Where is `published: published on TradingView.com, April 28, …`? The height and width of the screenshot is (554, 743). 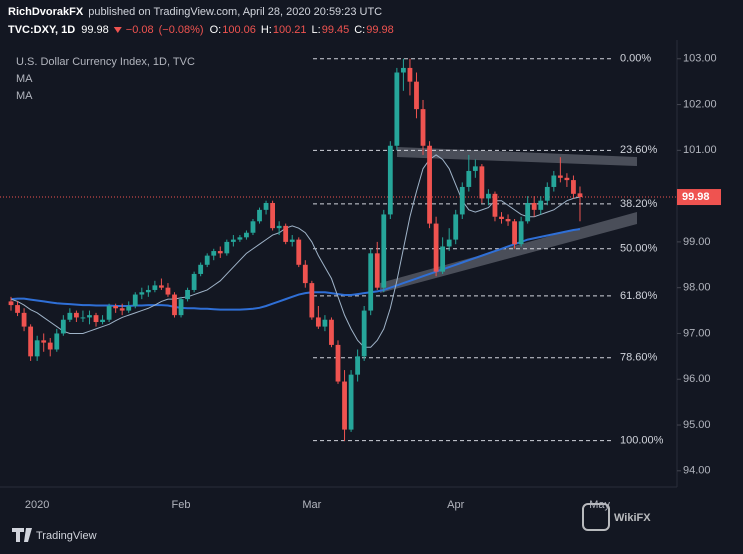
published: published on TradingView.com, April 28, … is located at coordinates (235, 12).